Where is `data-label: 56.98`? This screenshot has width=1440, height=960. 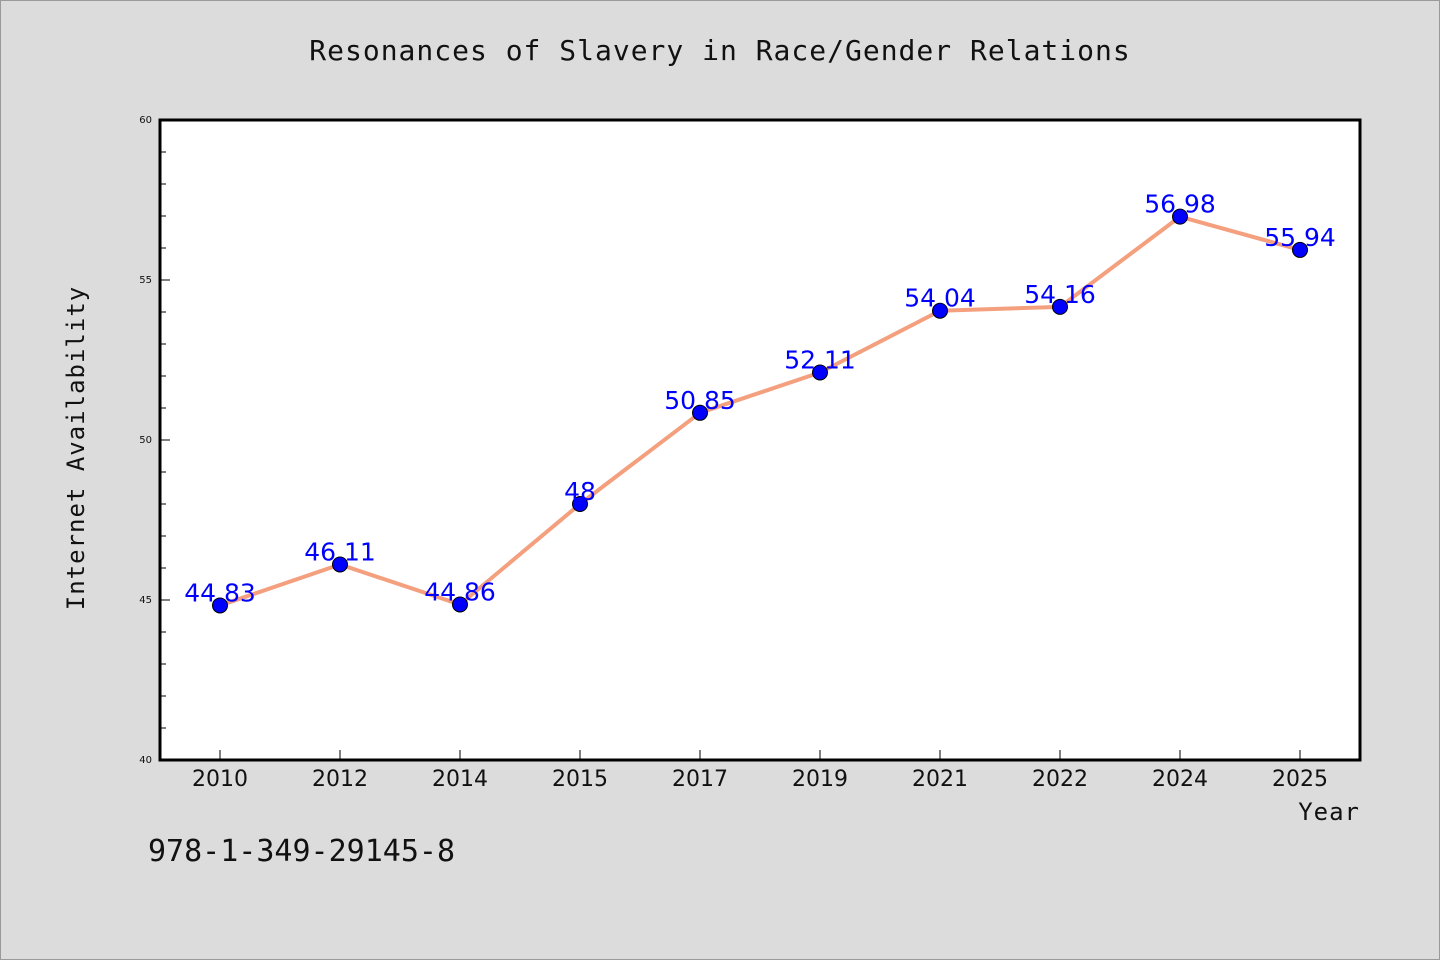 data-label: 56.98 is located at coordinates (1180, 204).